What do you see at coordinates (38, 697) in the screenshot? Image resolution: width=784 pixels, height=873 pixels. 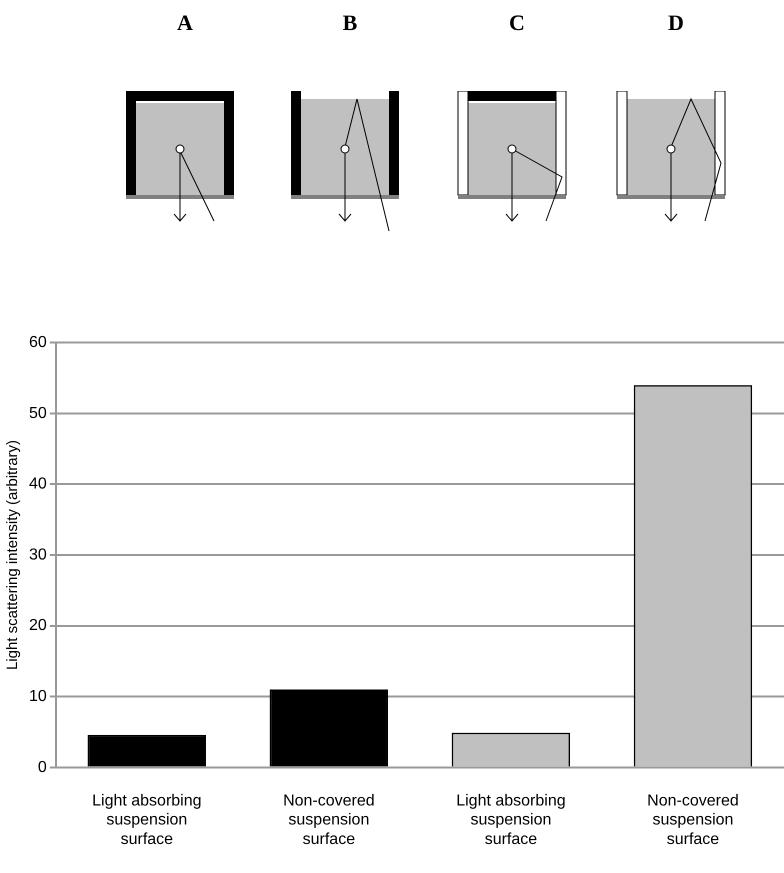 I see `y-tick-label: 10` at bounding box center [38, 697].